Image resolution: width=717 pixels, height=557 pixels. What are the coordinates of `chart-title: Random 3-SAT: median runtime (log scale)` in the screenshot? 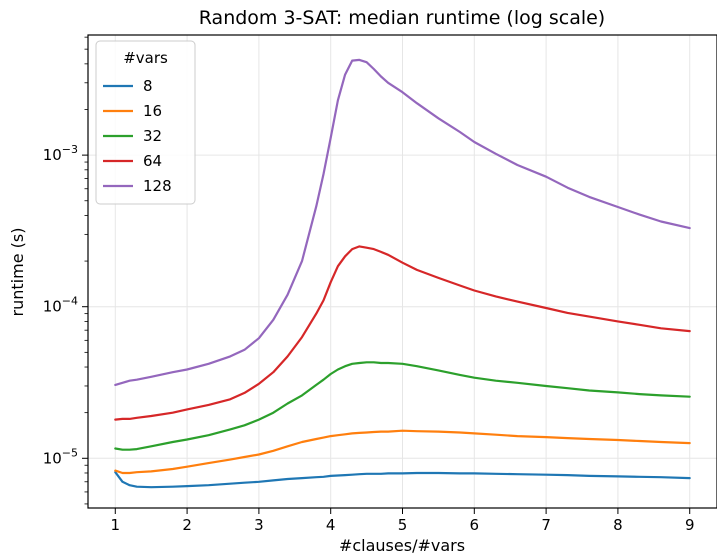 It's located at (402, 18).